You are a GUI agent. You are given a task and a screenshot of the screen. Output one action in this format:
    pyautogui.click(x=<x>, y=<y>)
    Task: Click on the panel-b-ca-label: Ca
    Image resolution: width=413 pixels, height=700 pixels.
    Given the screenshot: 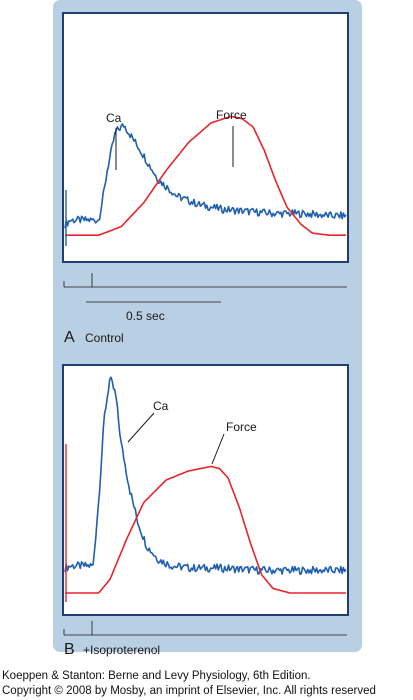 What is the action you would take?
    pyautogui.click(x=161, y=406)
    